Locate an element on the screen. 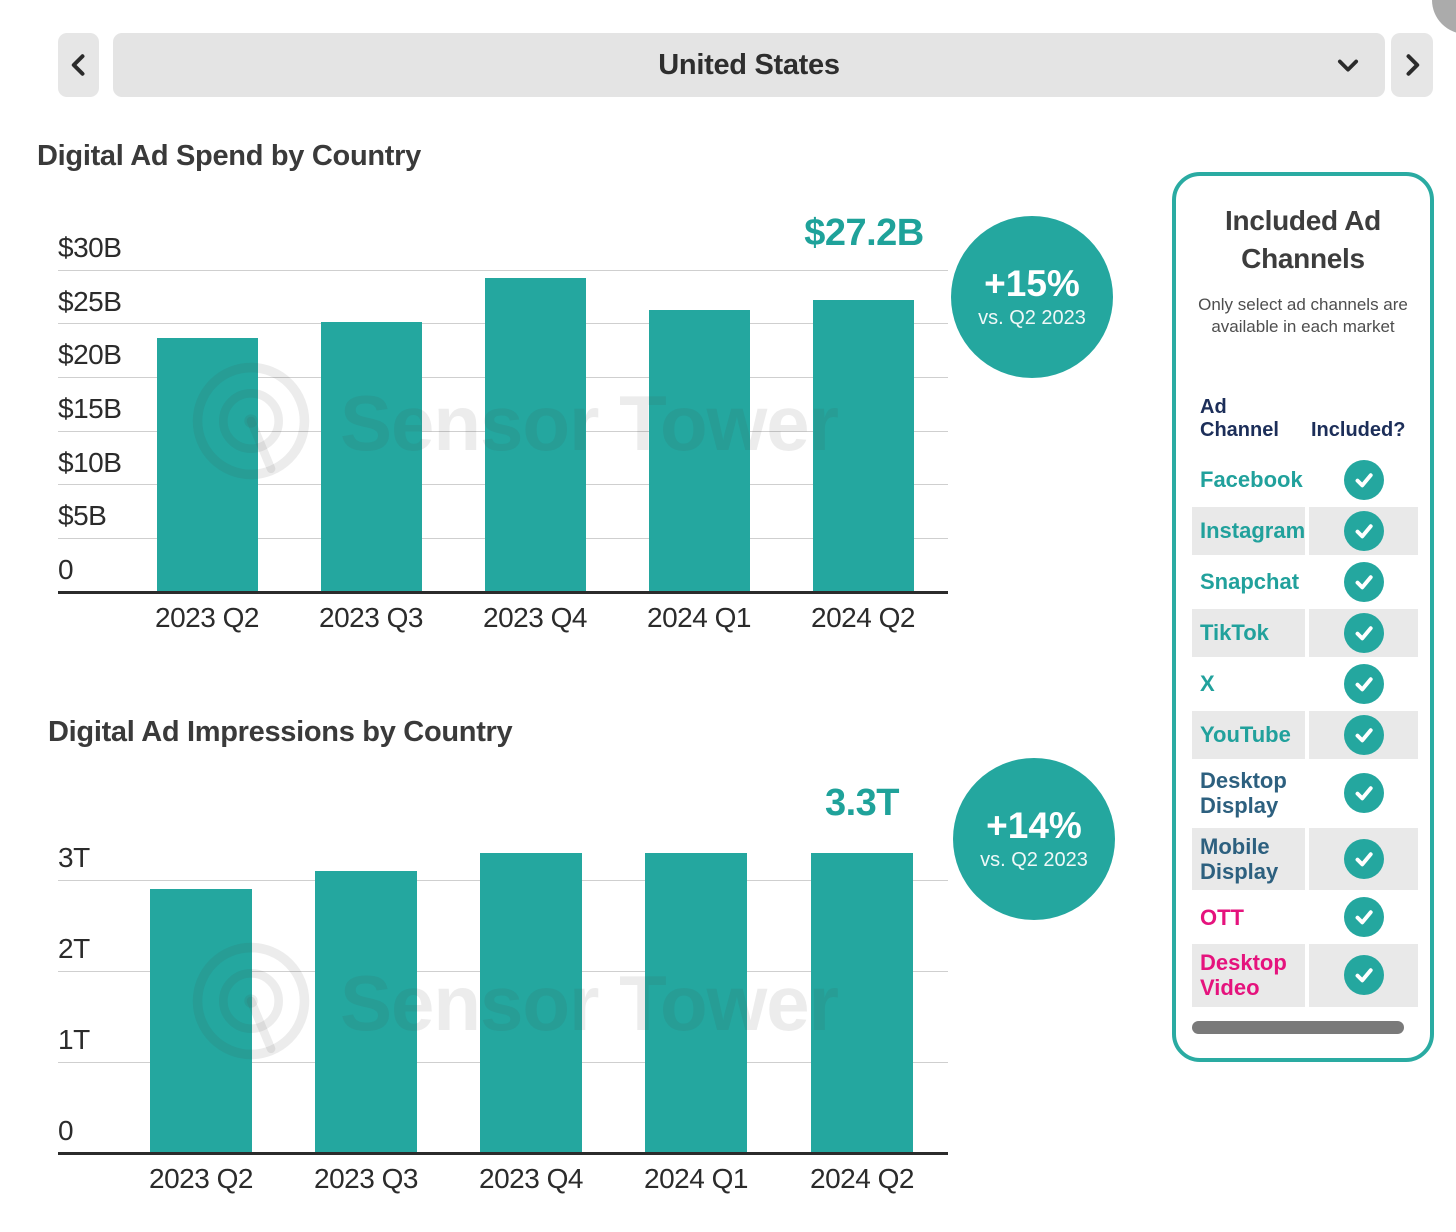 The height and width of the screenshot is (1232, 1456). y-tick-label: $30B is located at coordinates (90, 247).